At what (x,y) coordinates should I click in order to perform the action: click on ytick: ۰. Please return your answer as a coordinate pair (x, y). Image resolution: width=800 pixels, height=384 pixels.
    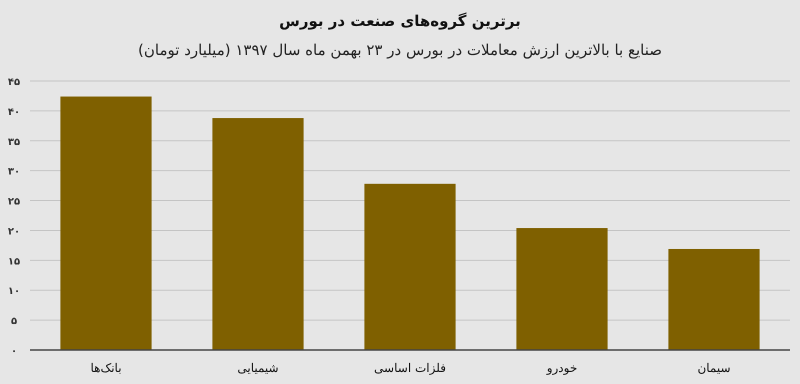
    Looking at the image, I should click on (14, 351).